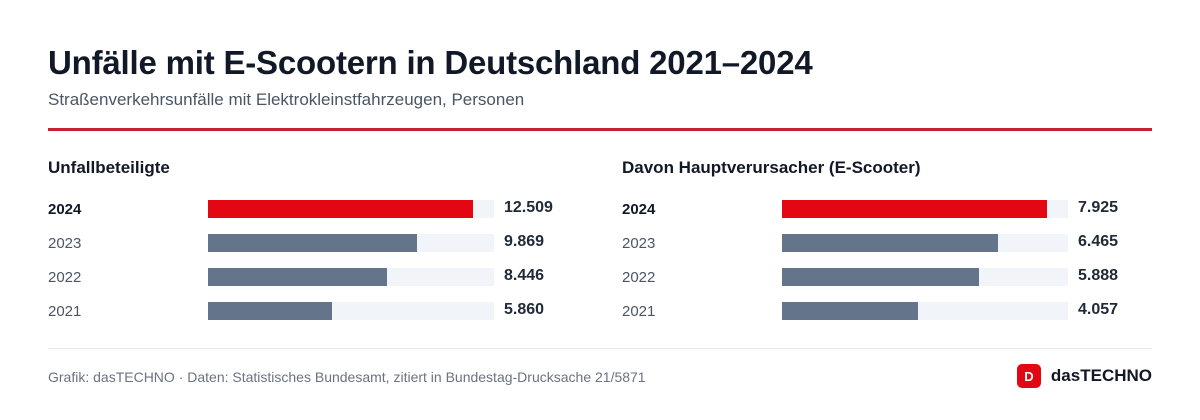 This screenshot has width=1200, height=420. I want to click on title-divider, so click(600, 129).